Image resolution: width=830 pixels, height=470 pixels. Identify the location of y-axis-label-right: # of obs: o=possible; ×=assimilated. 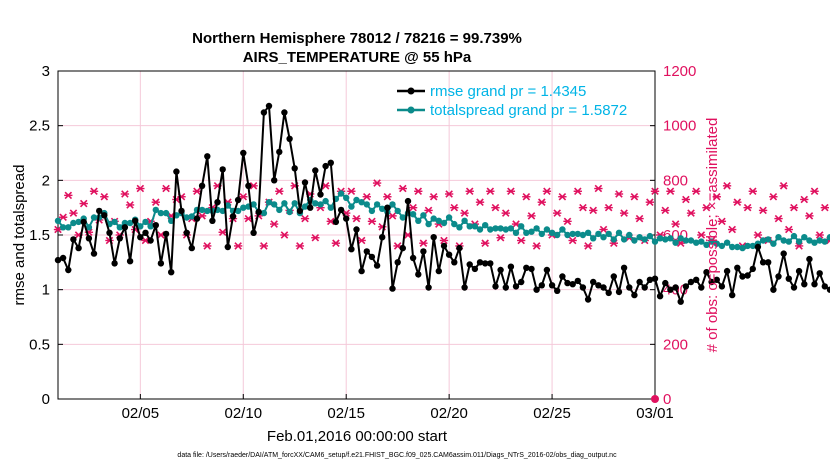
(712, 235).